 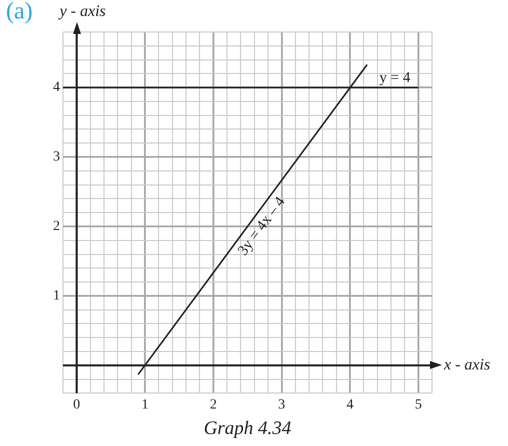 I want to click on caption: Graph 4.34, so click(x=248, y=429).